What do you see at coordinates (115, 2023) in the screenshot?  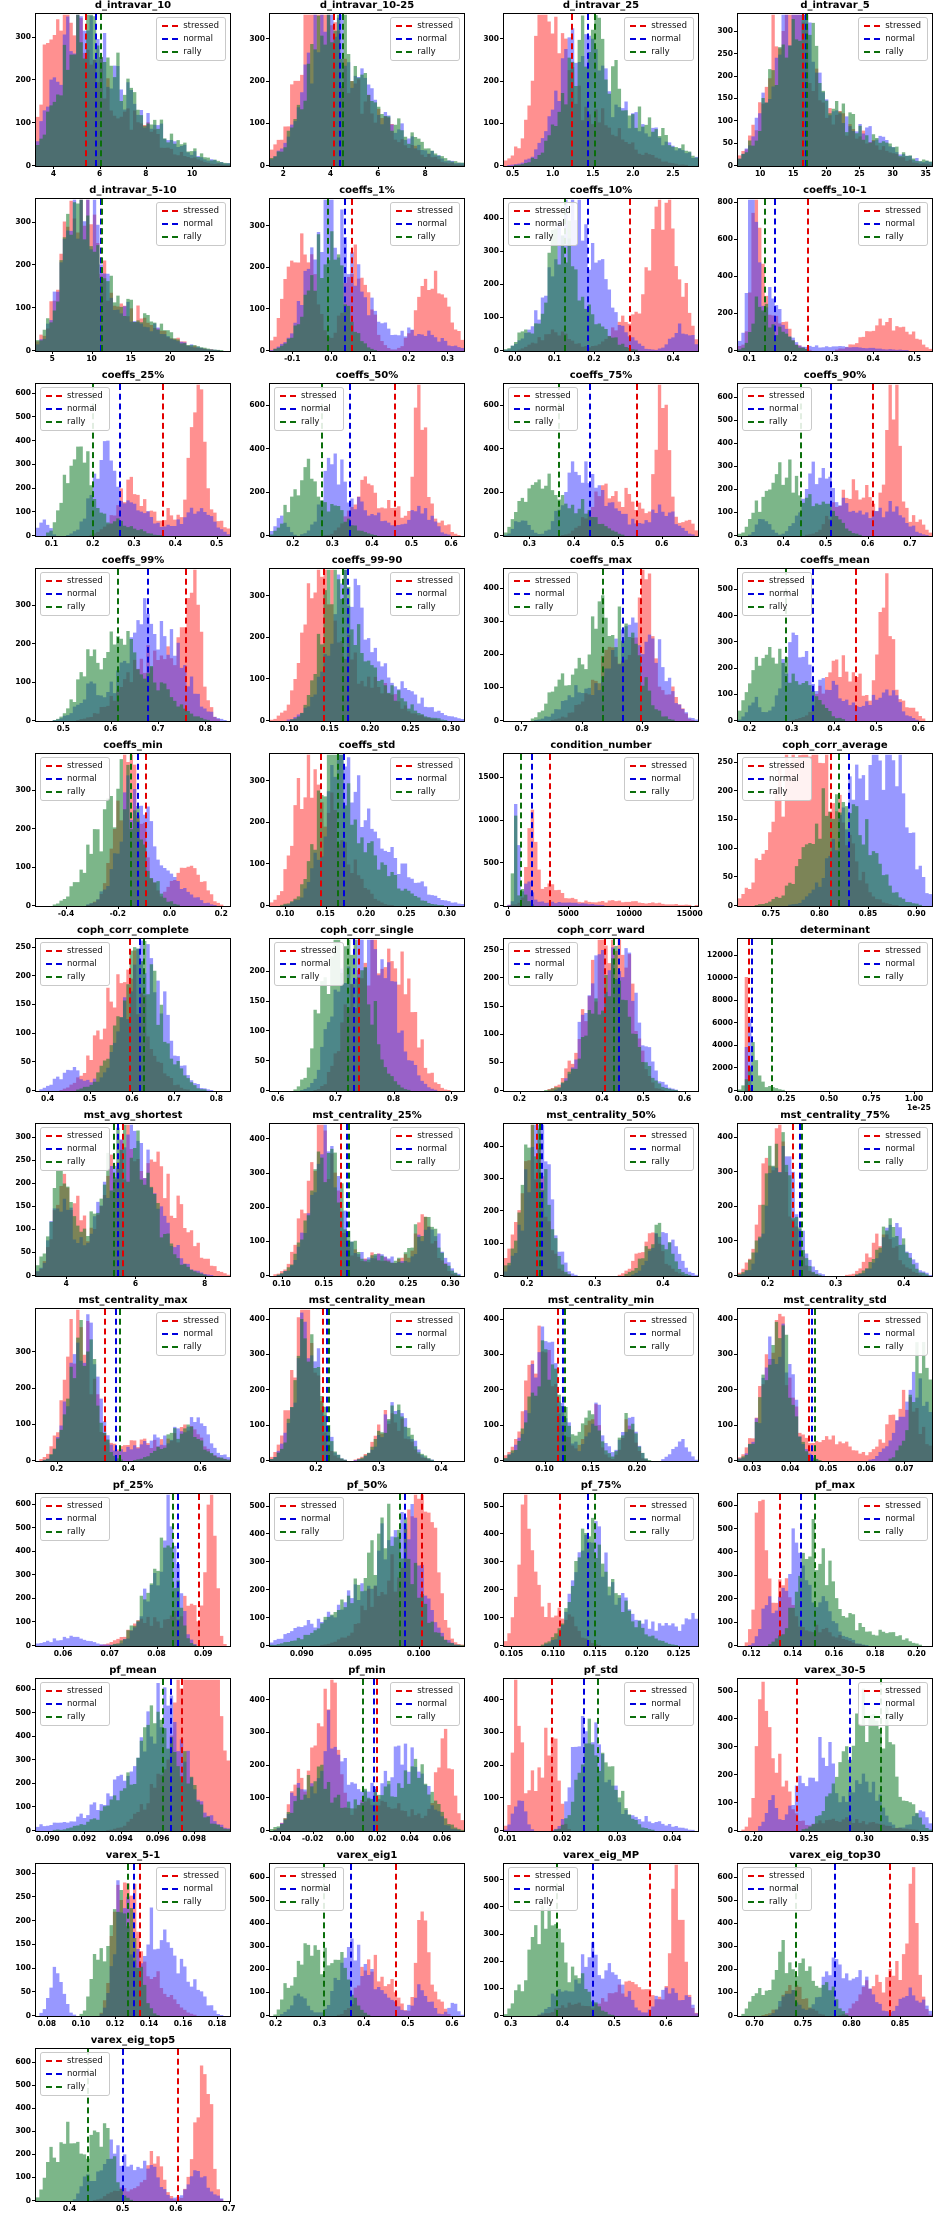 I see `x-tick-label: 0.12` at bounding box center [115, 2023].